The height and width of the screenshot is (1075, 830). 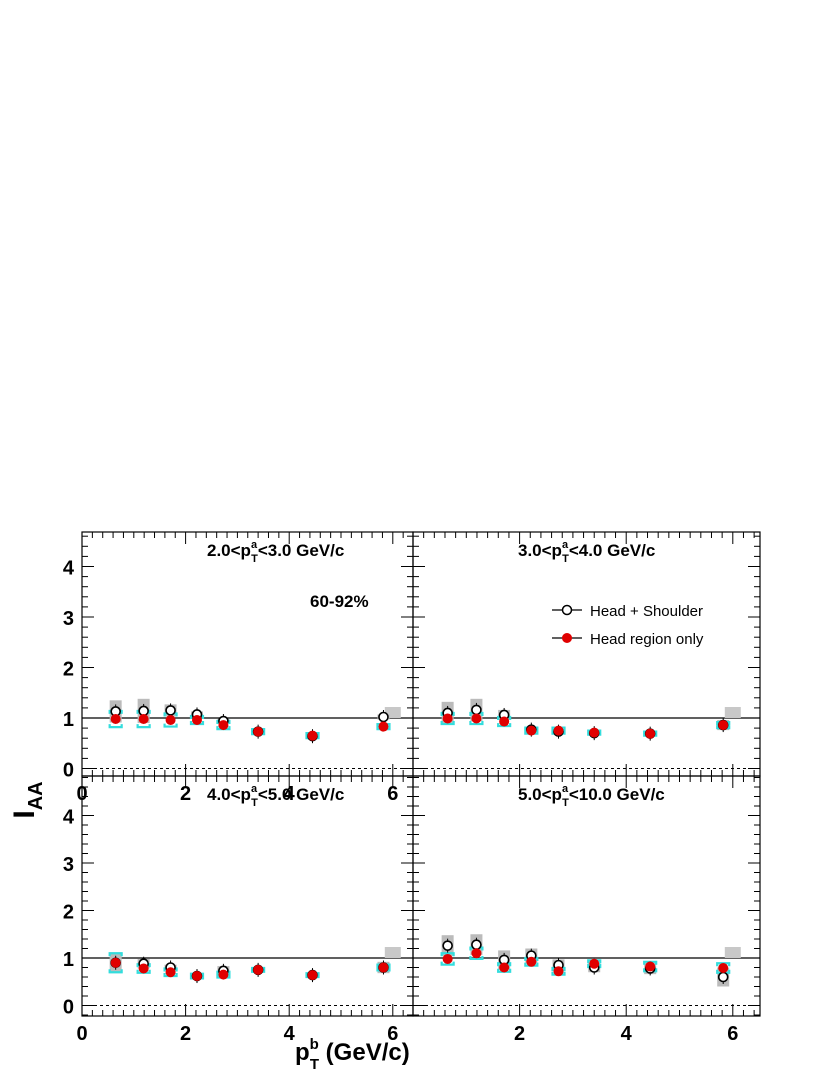 What do you see at coordinates (647, 639) in the screenshot?
I see `legend-label-head-only: Head region only` at bounding box center [647, 639].